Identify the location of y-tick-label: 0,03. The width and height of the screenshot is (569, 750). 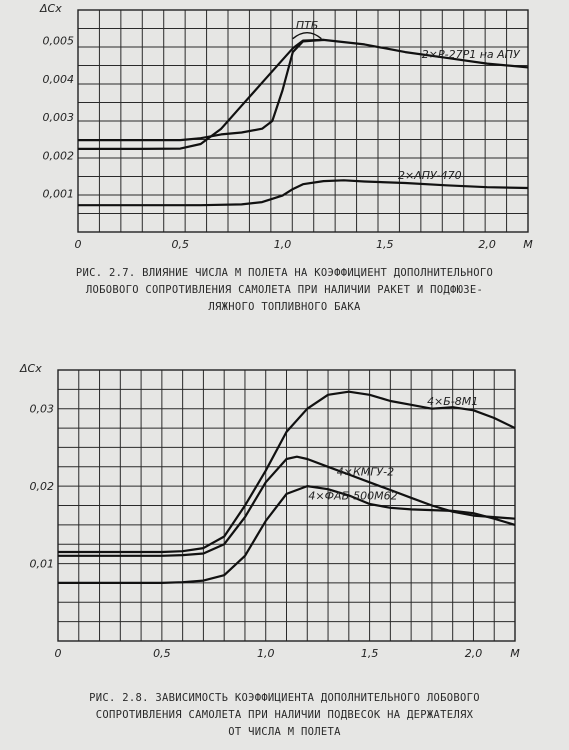
(42, 409).